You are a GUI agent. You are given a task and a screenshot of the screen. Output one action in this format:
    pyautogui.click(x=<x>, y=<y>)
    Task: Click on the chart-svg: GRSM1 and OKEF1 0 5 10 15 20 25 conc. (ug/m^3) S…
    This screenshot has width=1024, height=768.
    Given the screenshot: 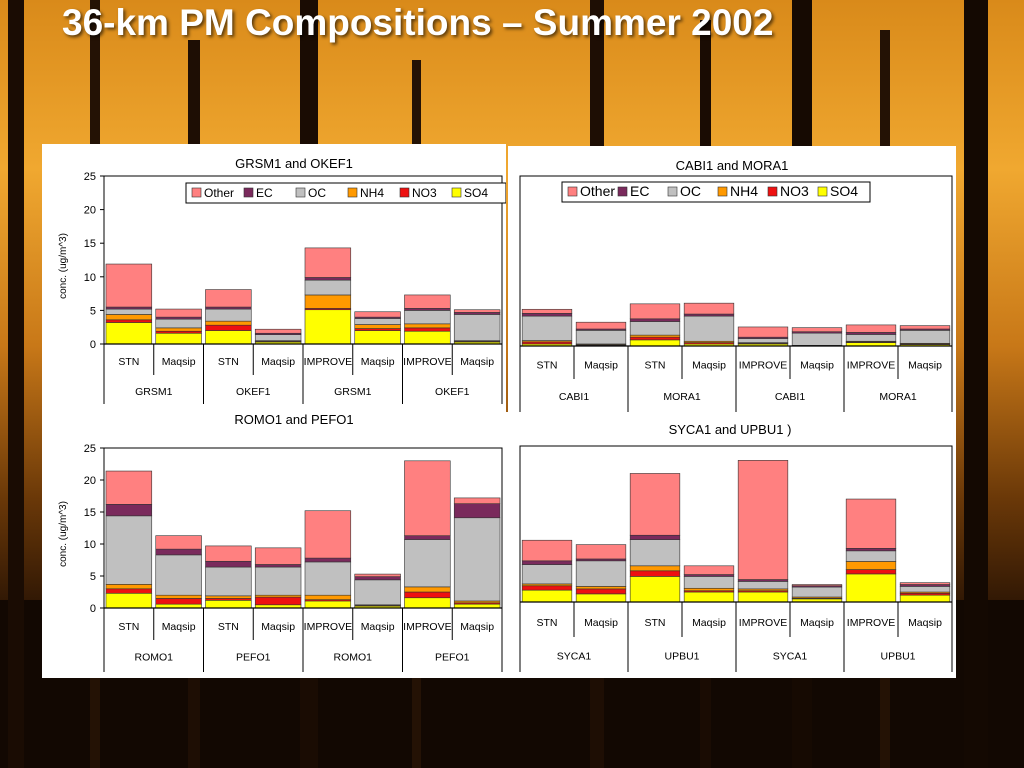 What is the action you would take?
    pyautogui.click(x=282, y=281)
    